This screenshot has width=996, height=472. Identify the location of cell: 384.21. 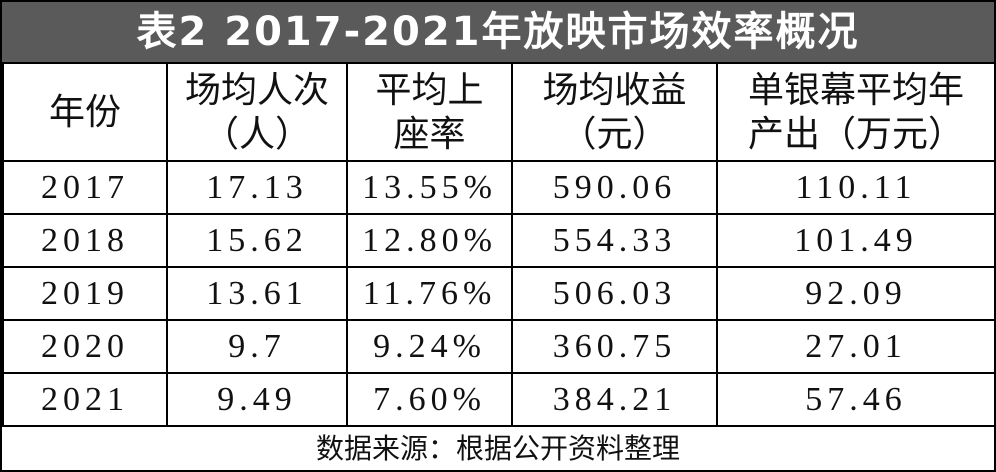
(614, 399).